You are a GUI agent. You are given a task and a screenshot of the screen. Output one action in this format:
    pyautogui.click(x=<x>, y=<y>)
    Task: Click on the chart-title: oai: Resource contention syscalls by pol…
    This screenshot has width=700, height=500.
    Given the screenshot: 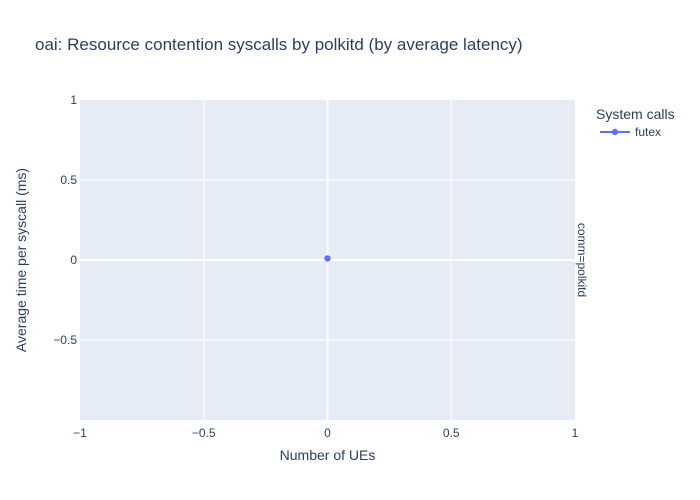 What is the action you would take?
    pyautogui.click(x=279, y=44)
    